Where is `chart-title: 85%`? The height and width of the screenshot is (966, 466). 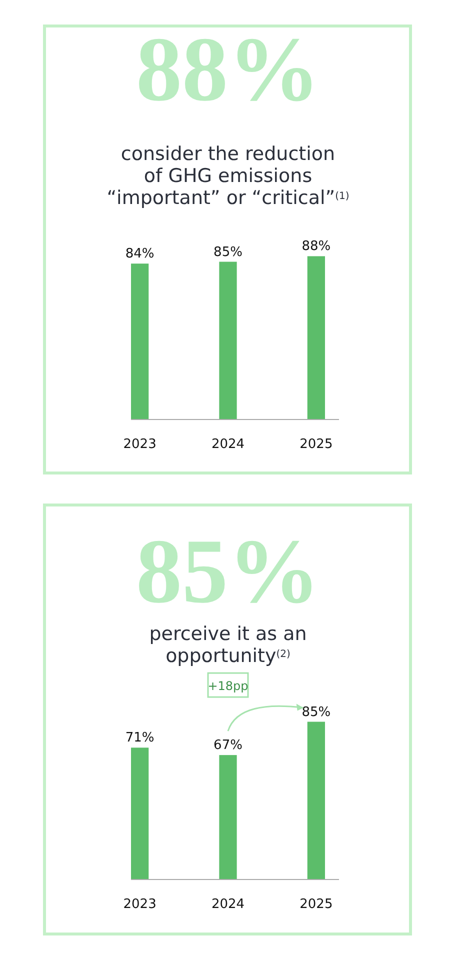
chart-title: 85% is located at coordinates (228, 571).